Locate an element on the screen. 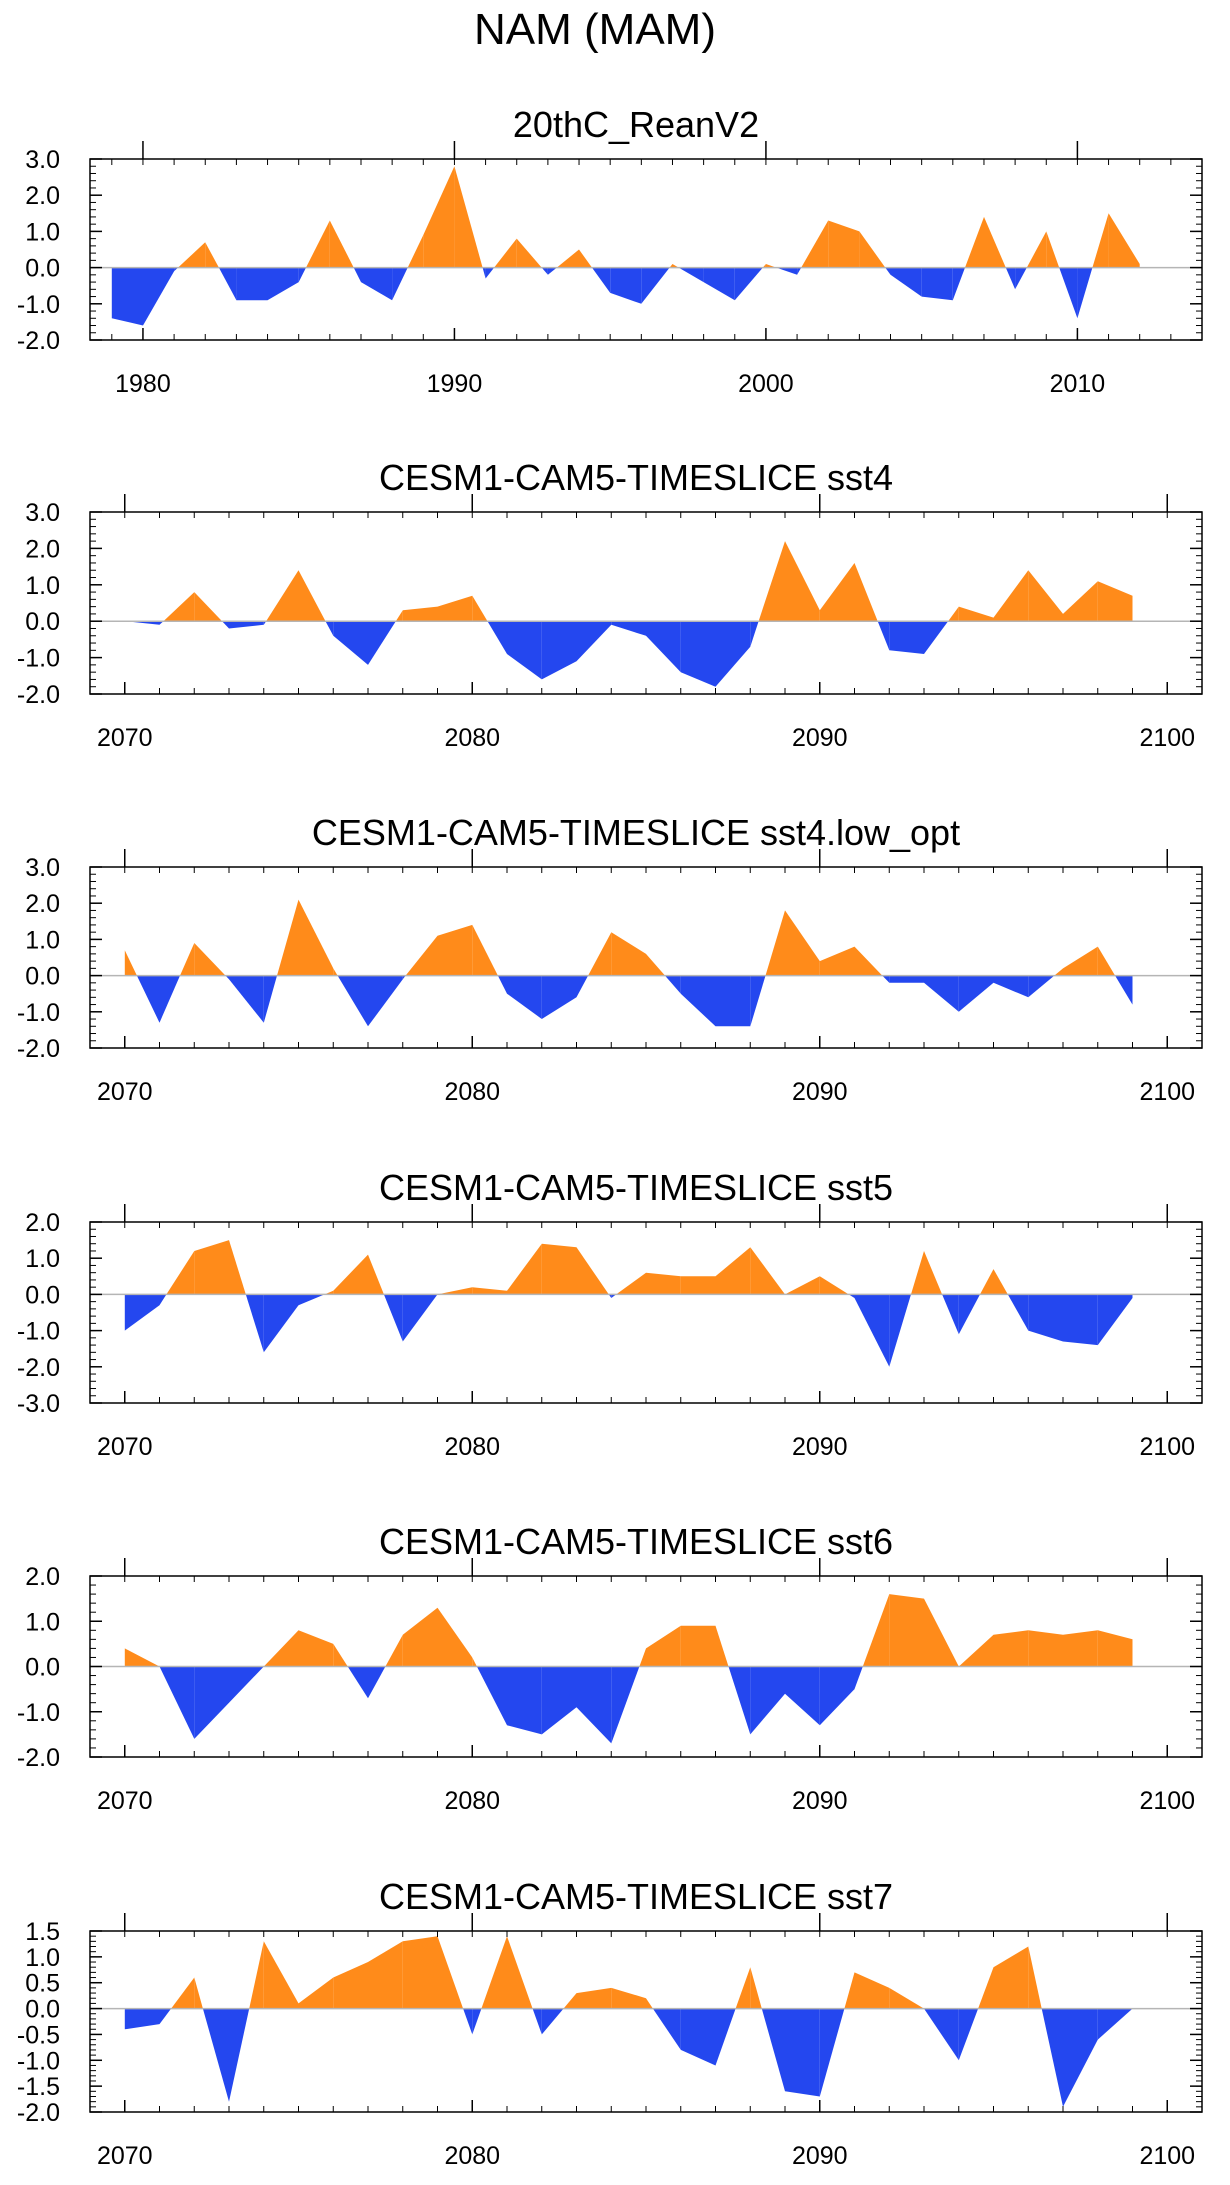 The image size is (1230, 2185). y-tick-label: -1.0 is located at coordinates (38, 1332).